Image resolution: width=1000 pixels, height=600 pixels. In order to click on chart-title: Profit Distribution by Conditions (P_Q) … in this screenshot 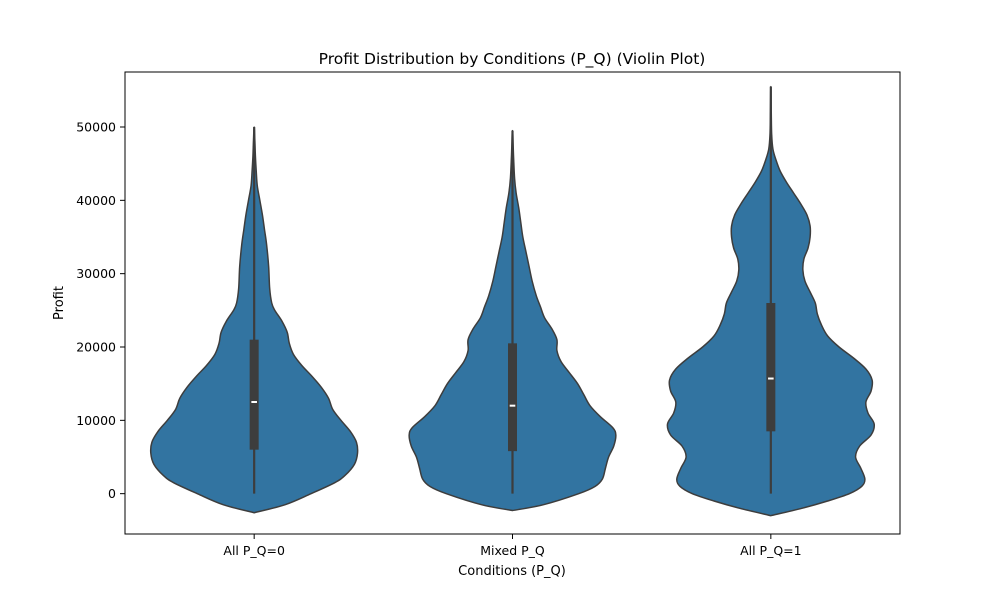, I will do `click(512, 59)`.